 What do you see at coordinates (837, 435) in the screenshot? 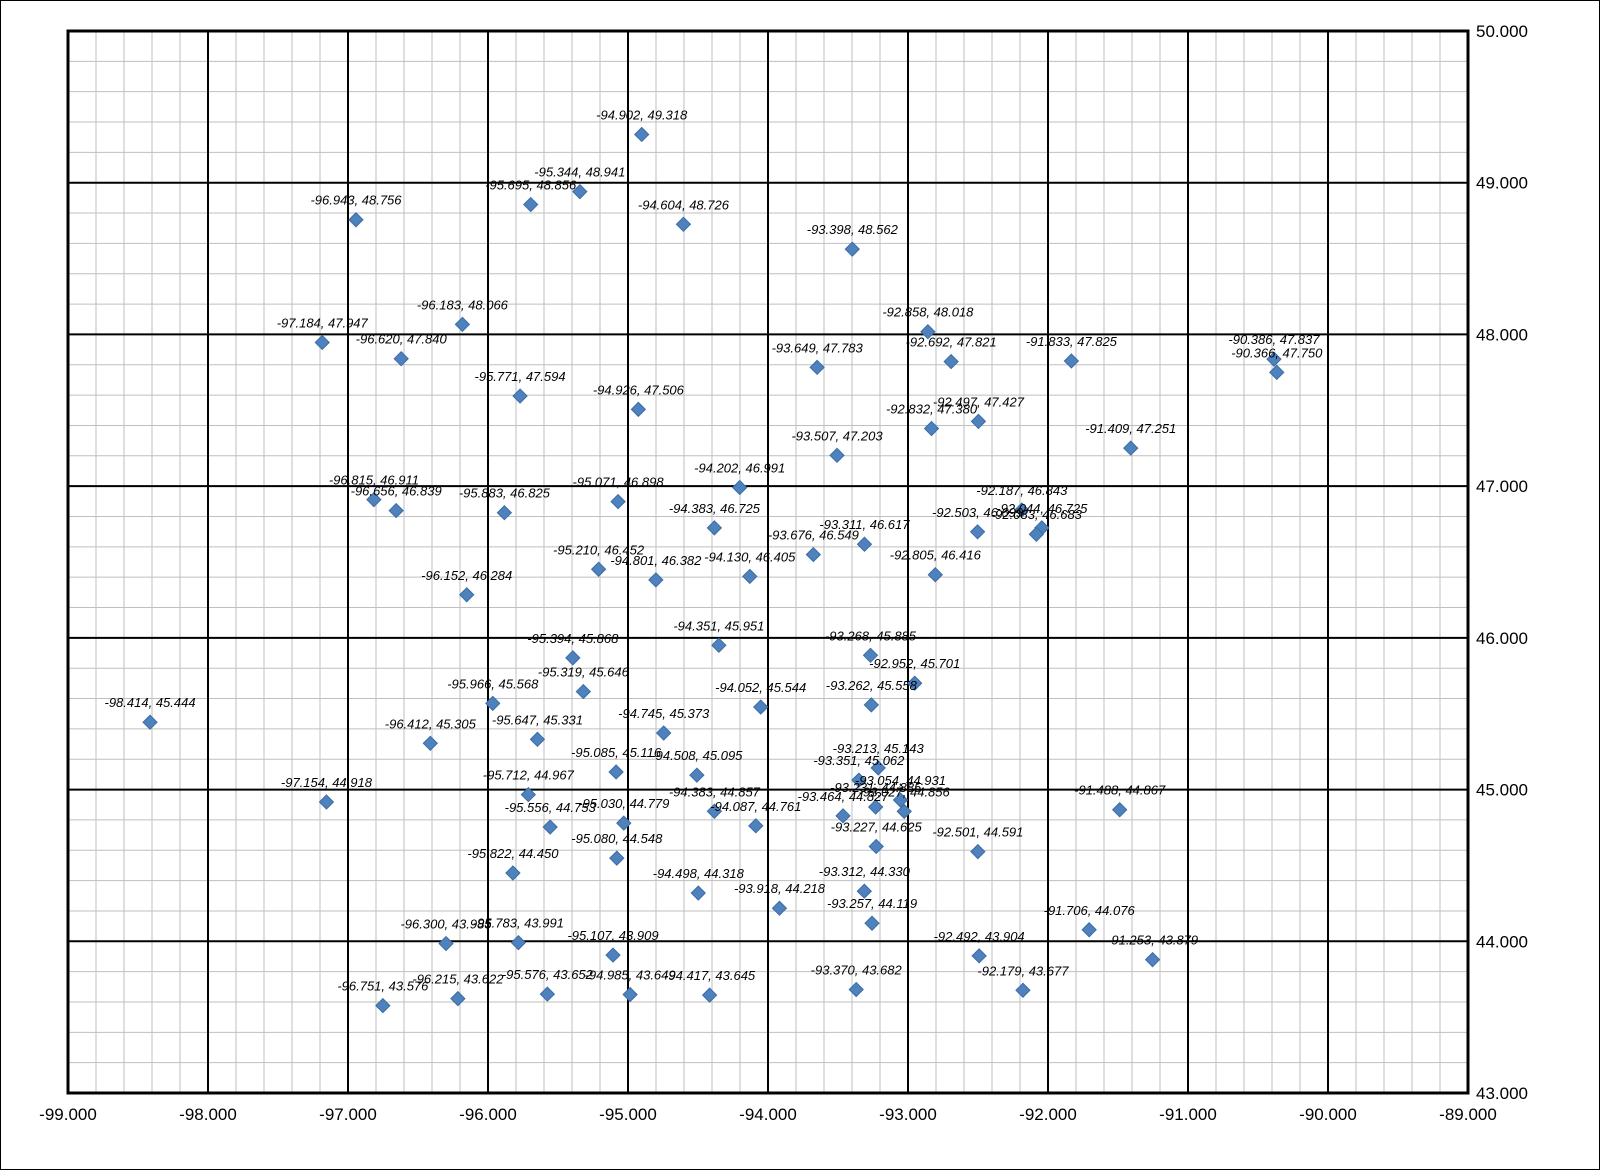
I see `data-point-label: -93.507, 47.203` at bounding box center [837, 435].